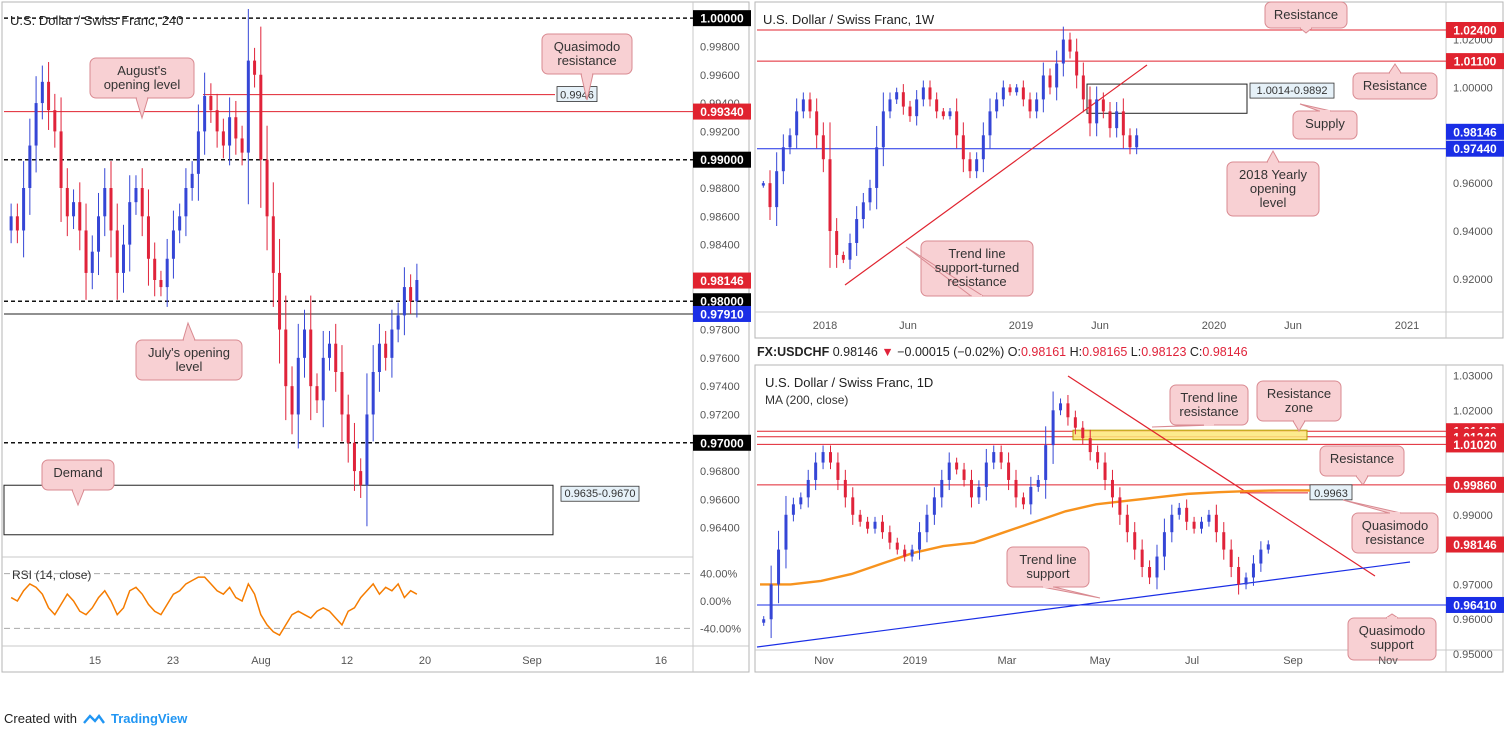 Image resolution: width=1509 pixels, height=740 pixels. Describe the element at coordinates (532, 661) in the screenshot. I see `h4-x-tick: Sep` at that location.